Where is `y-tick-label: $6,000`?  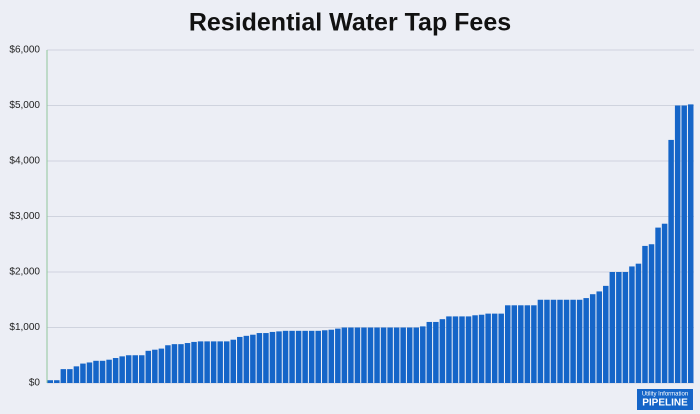
y-tick-label: $6,000 is located at coordinates (24, 50).